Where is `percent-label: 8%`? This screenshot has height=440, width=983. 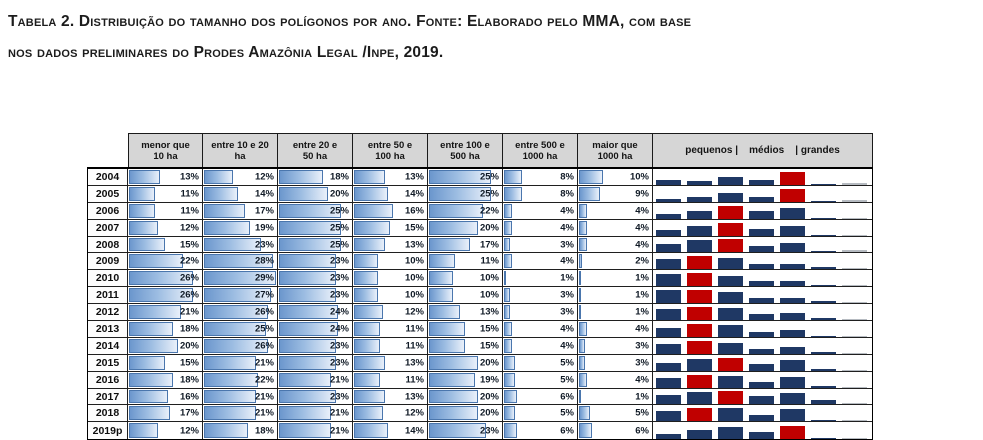 percent-label: 8% is located at coordinates (567, 194).